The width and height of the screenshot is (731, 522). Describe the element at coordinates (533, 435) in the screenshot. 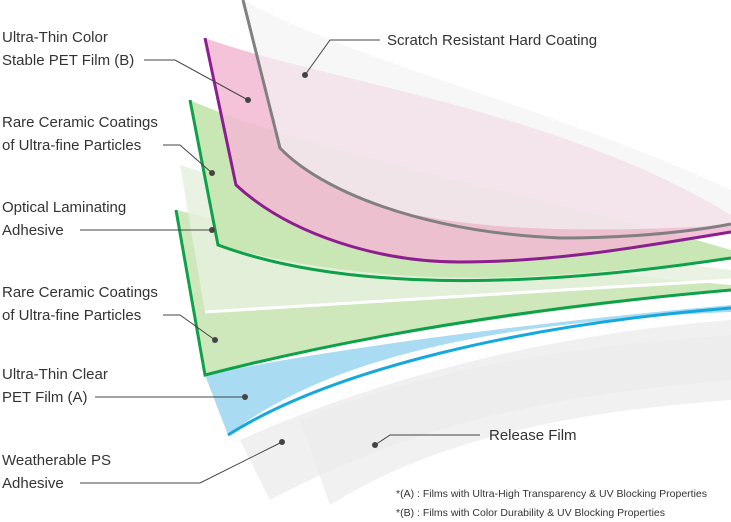

I see `label-release-film: Release Film` at that location.